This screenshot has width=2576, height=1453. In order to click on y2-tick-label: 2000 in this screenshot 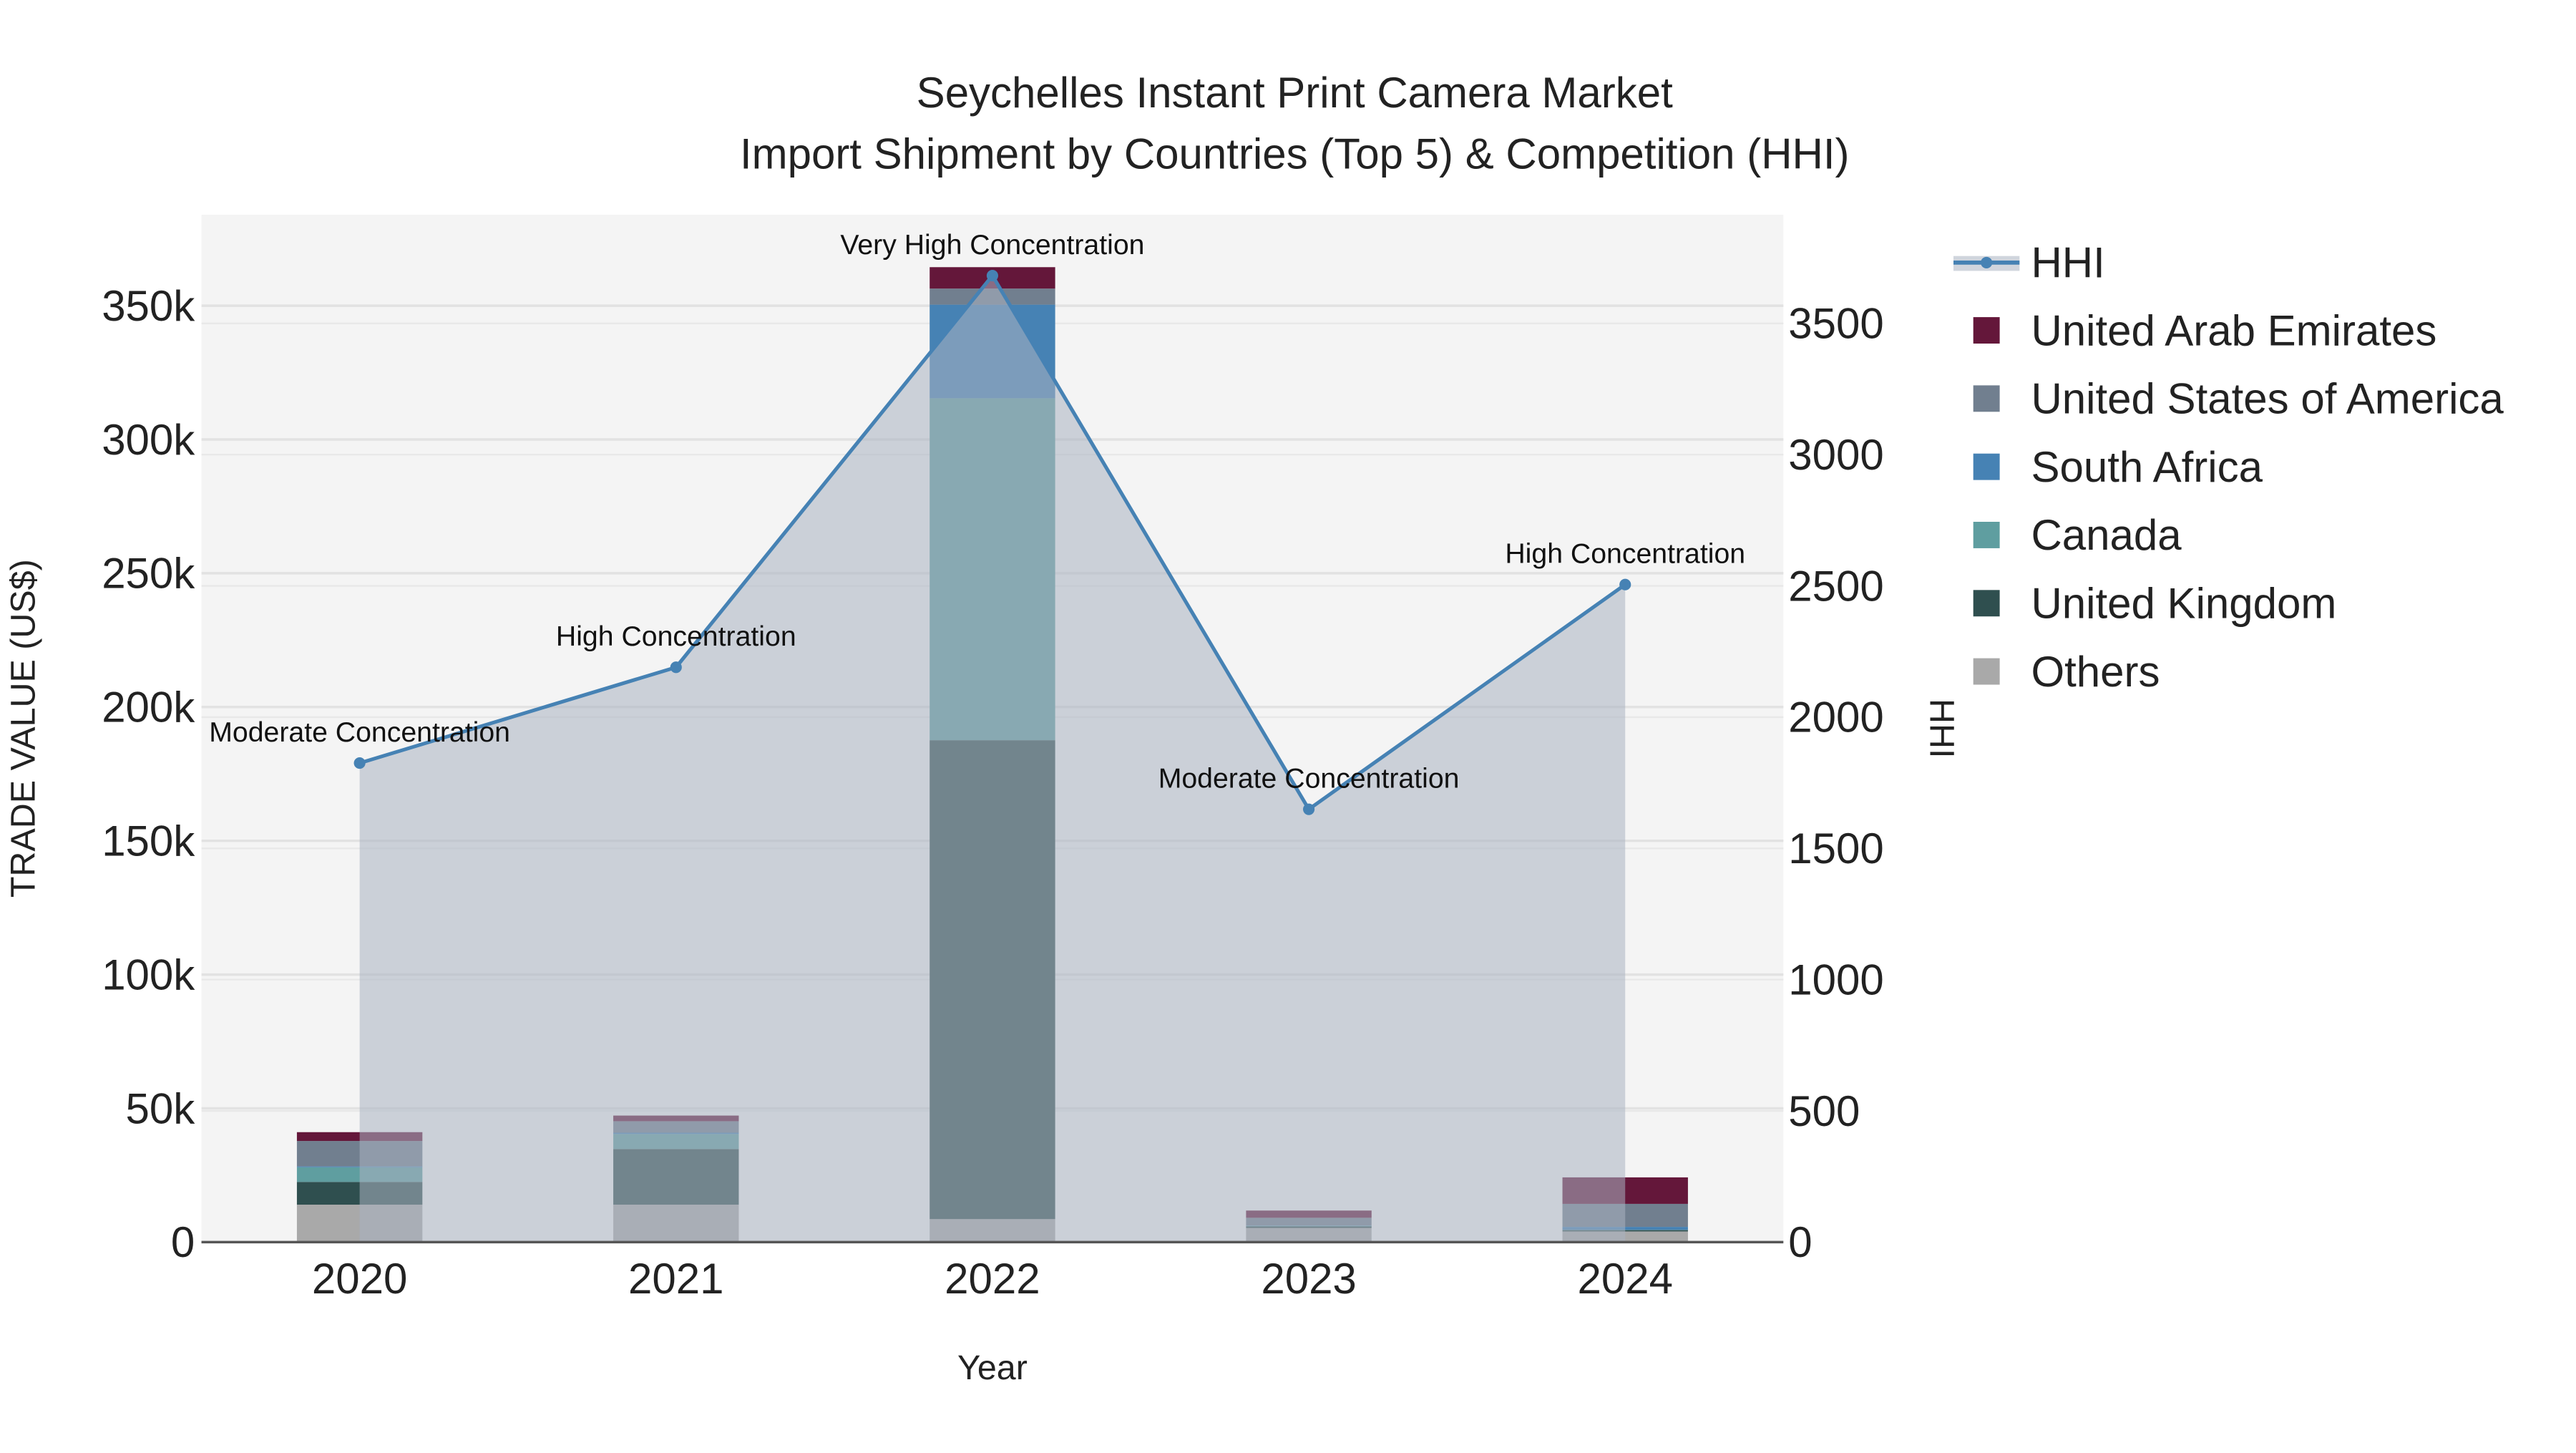, I will do `click(1835, 718)`.